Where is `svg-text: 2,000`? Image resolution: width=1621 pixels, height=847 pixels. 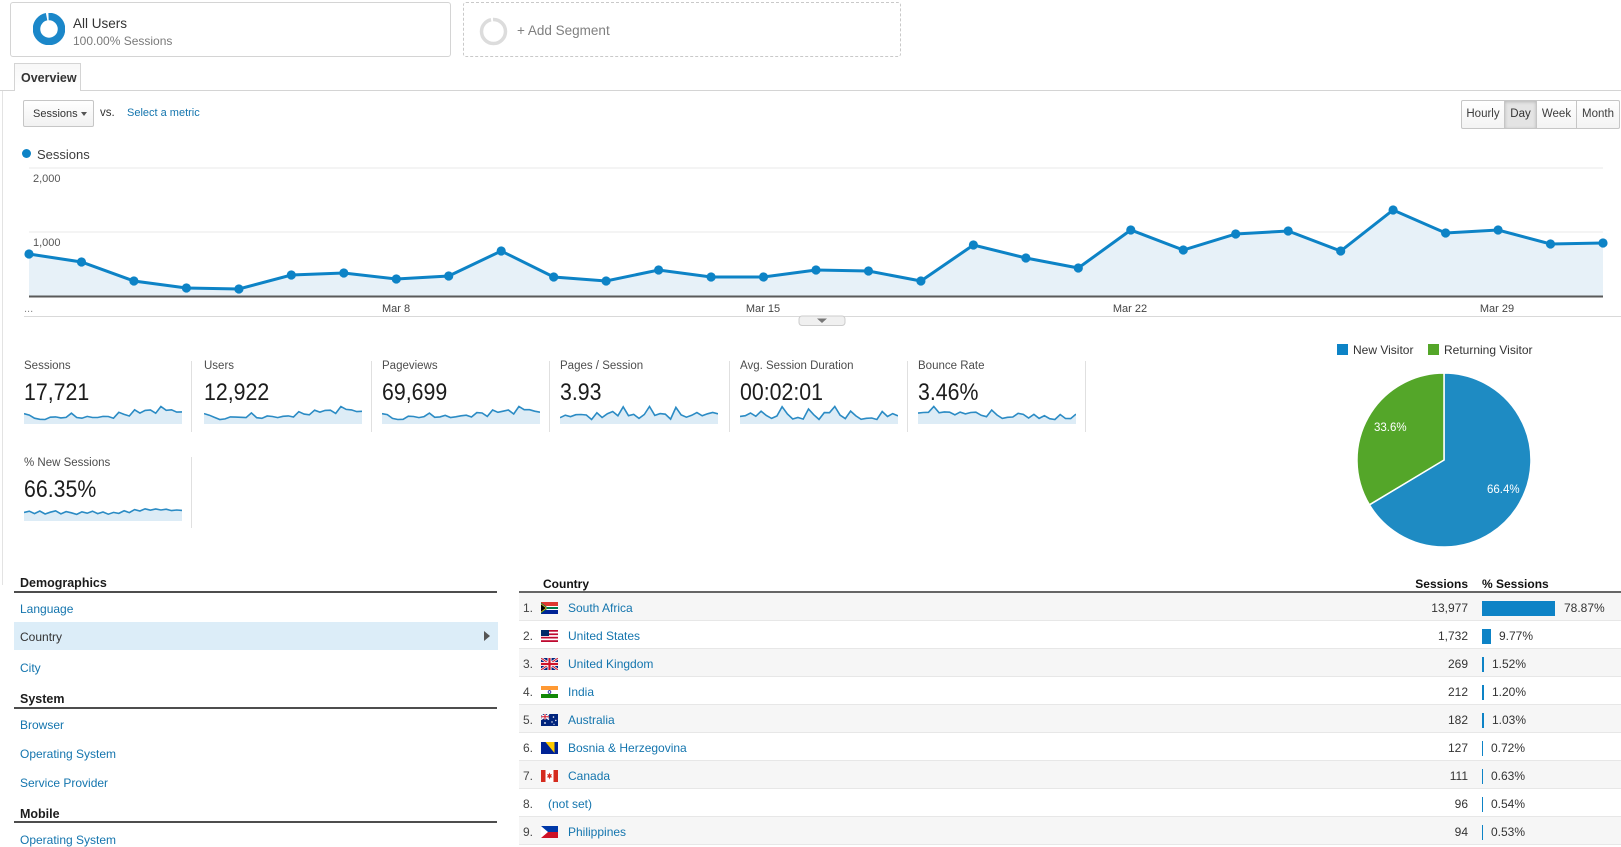
svg-text: 2,000 is located at coordinates (47, 179).